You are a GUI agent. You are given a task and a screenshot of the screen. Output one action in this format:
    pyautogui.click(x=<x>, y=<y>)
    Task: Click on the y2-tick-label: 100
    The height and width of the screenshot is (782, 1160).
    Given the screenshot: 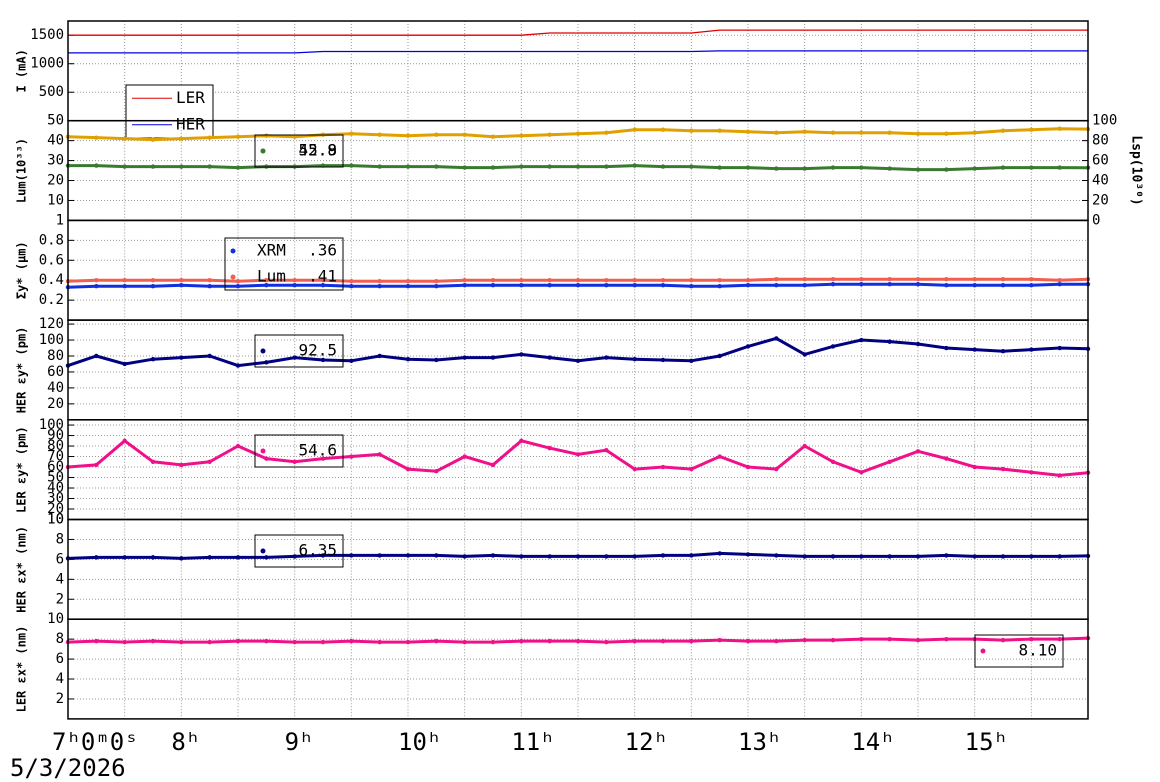 What is the action you would take?
    pyautogui.click(x=1104, y=121)
    